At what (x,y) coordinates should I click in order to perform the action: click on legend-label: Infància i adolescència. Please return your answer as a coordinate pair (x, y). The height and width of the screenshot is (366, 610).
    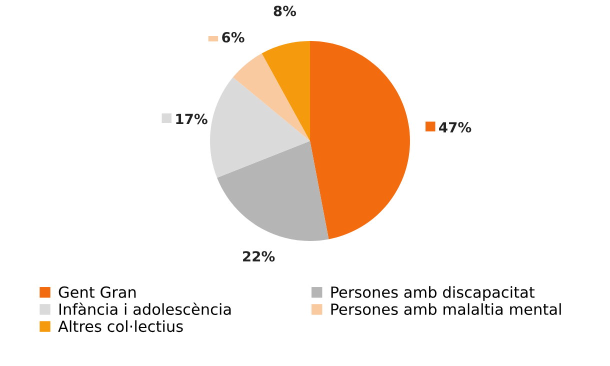
    Looking at the image, I should click on (145, 309).